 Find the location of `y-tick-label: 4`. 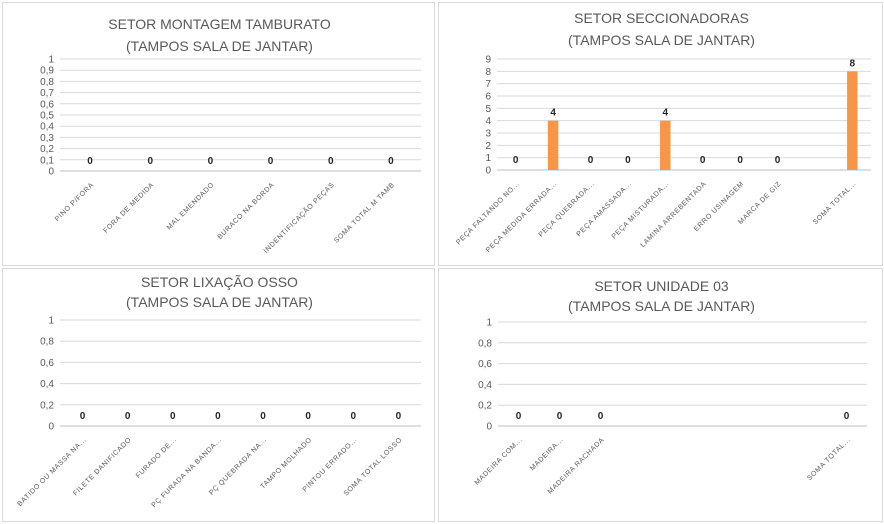

y-tick-label: 4 is located at coordinates (488, 121).